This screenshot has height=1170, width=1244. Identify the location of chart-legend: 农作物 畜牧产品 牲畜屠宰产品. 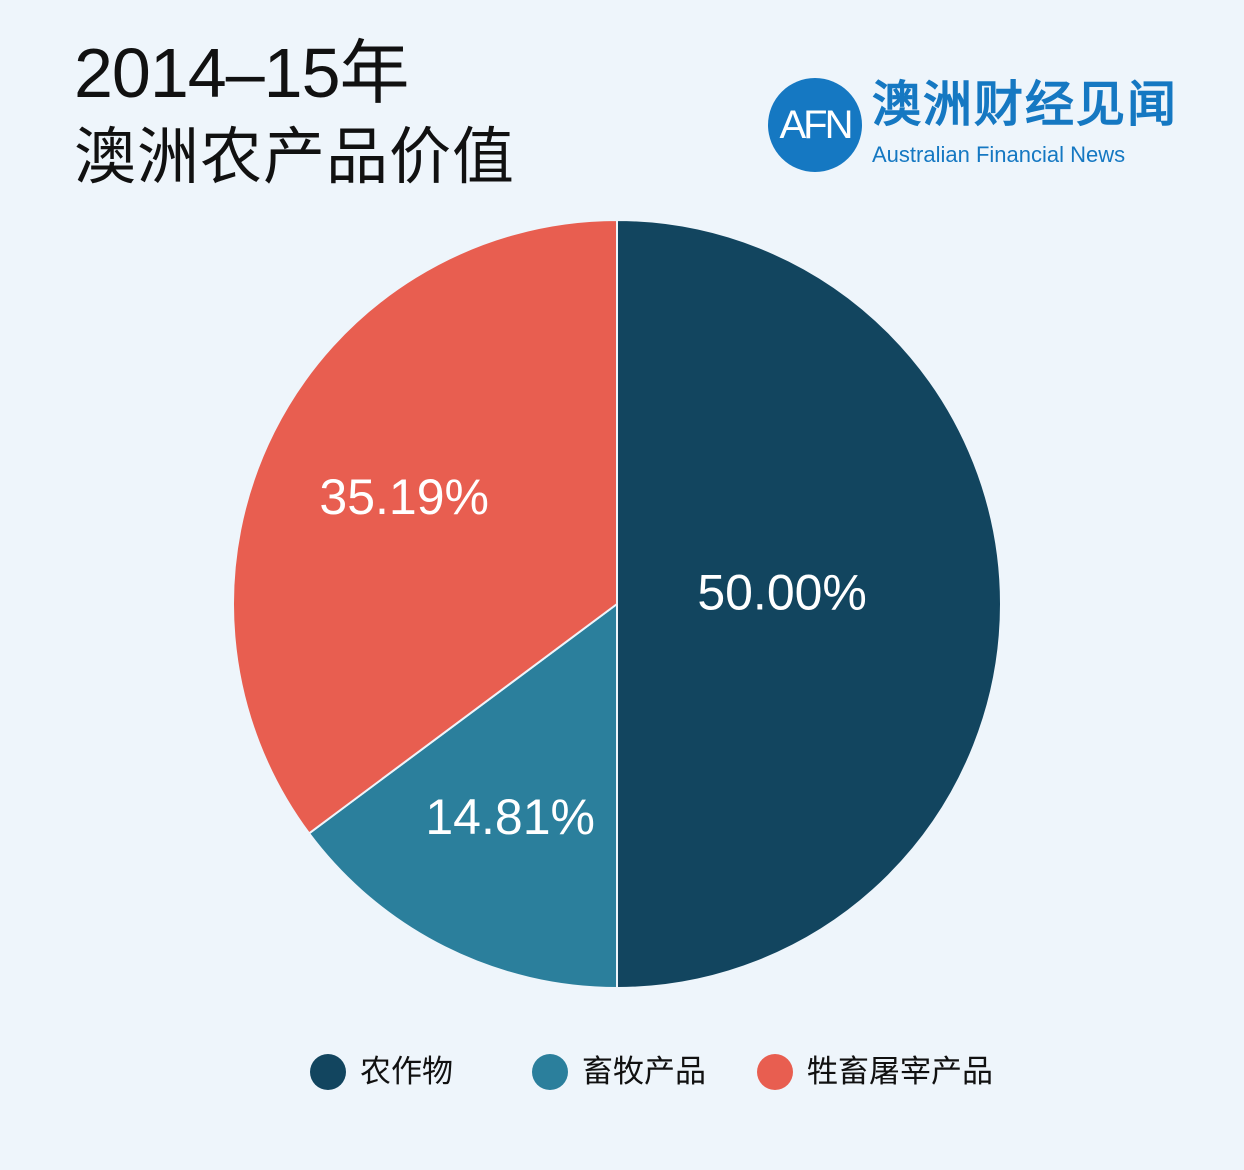
(622, 1072).